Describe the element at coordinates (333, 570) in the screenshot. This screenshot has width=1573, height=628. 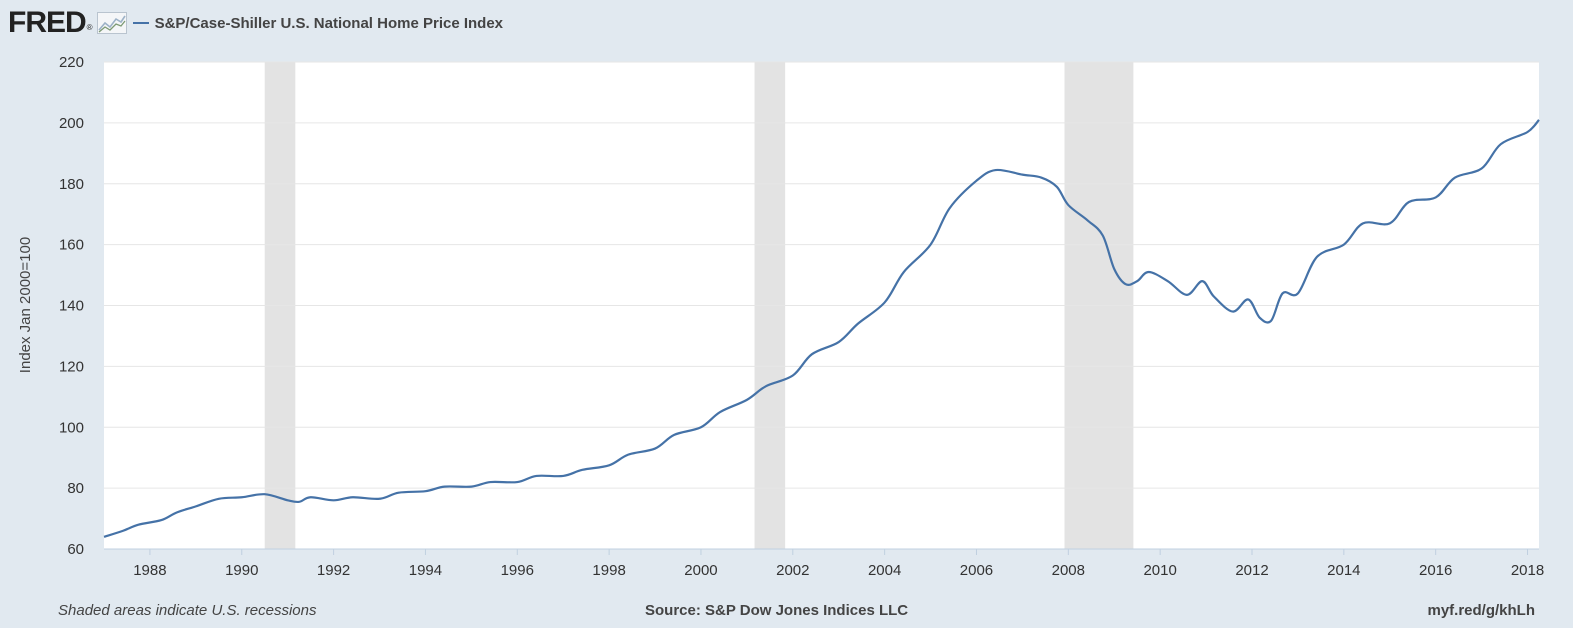
I see `x-tick-label: 1992` at that location.